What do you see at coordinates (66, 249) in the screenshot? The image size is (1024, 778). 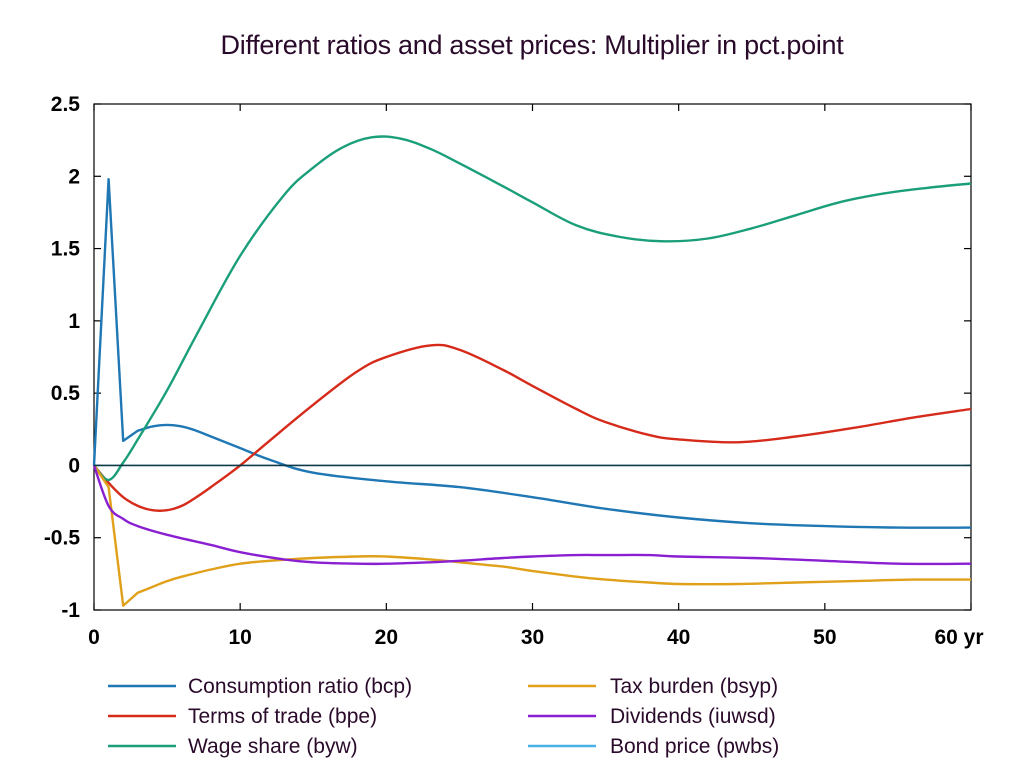 I see `y-tick-label-5: 1.5` at bounding box center [66, 249].